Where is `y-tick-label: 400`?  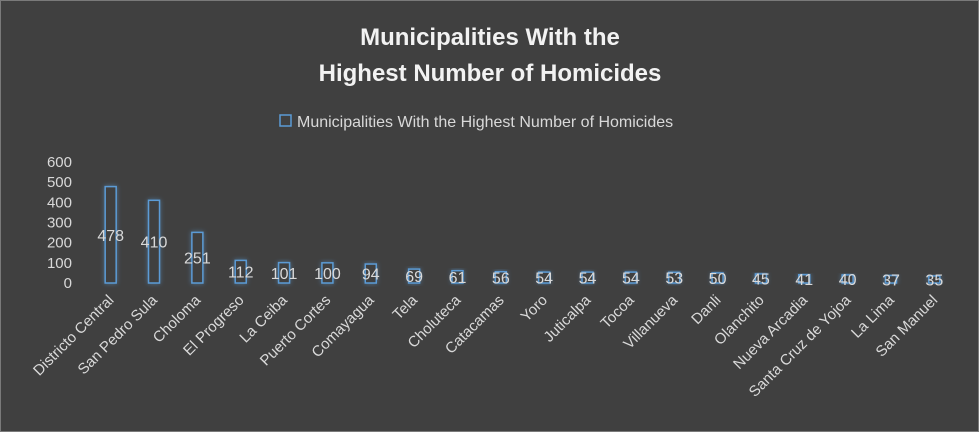
y-tick-label: 400 is located at coordinates (59, 202).